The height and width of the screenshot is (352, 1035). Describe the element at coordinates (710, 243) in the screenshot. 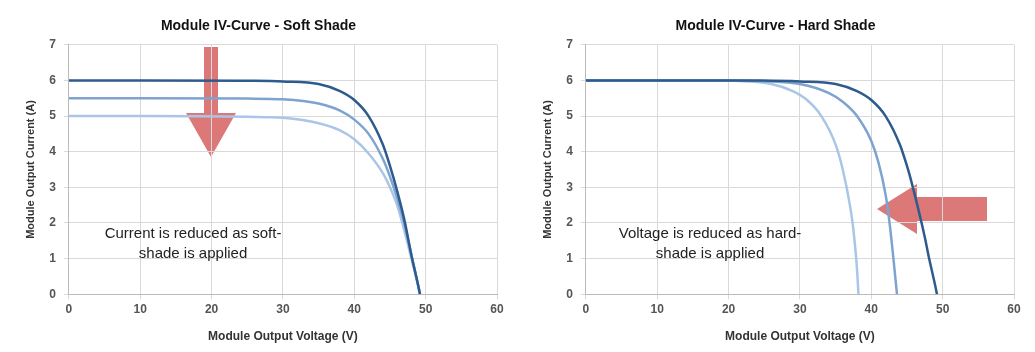

I see `annotation: Voltage is reduced as hard-shade is applied` at that location.